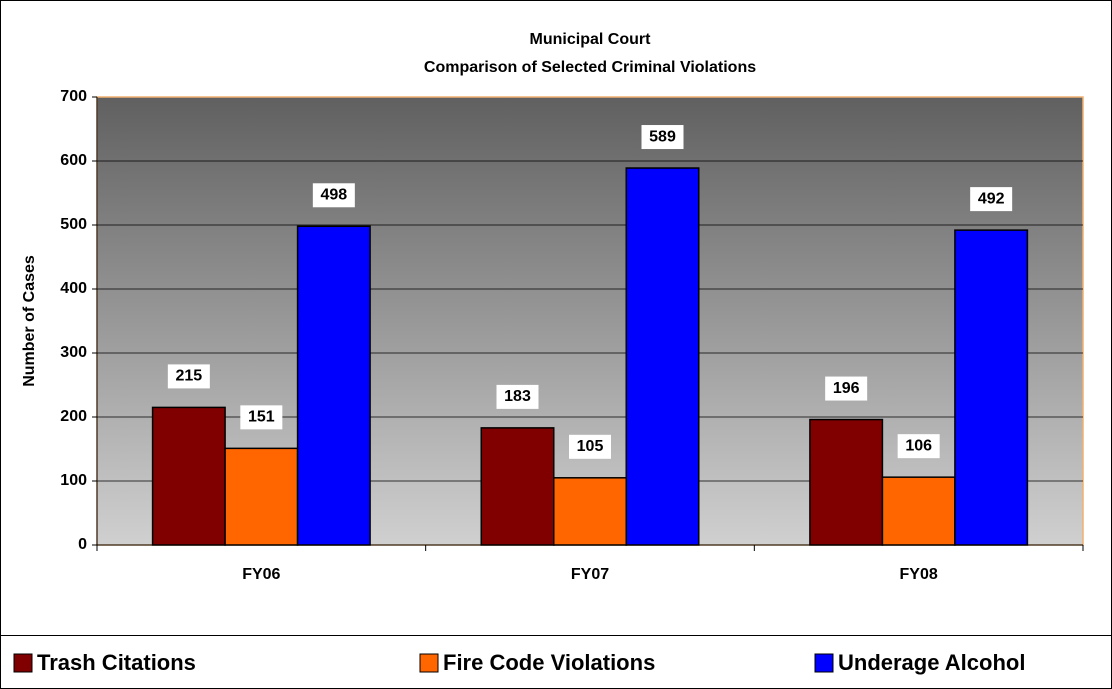 The width and height of the screenshot is (1112, 689). What do you see at coordinates (73, 160) in the screenshot?
I see `y-tick-label: 600` at bounding box center [73, 160].